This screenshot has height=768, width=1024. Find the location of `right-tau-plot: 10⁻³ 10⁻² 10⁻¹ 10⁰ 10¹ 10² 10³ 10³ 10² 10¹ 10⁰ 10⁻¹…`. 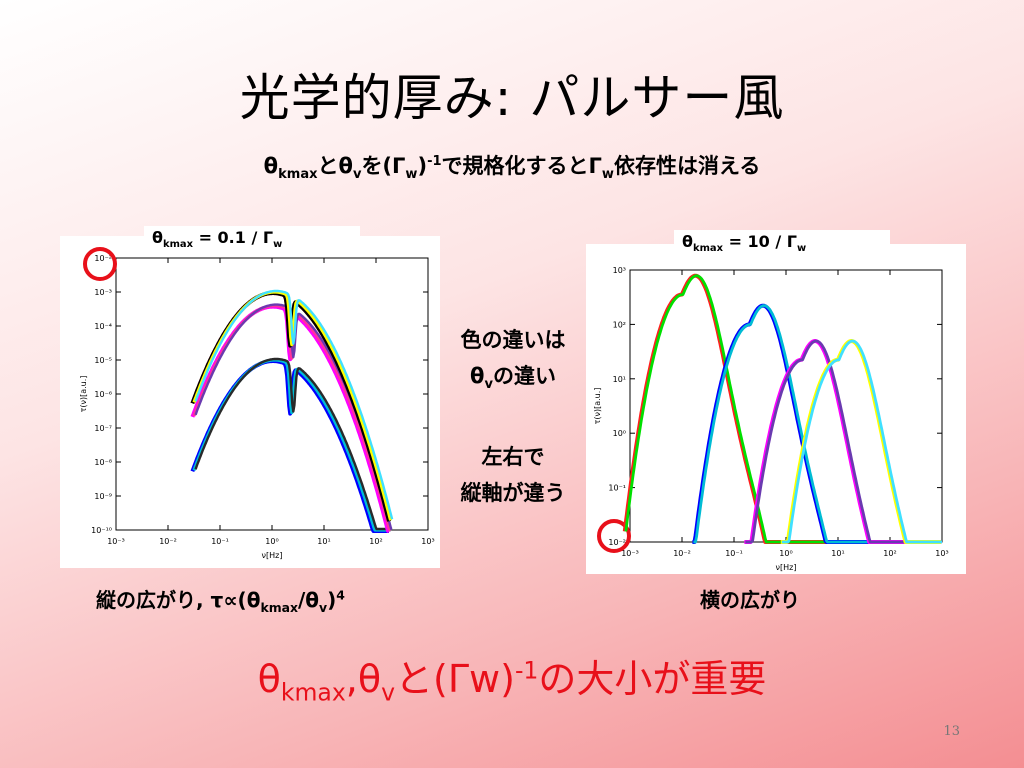

right-tau-plot: 10⁻³ 10⁻² 10⁻¹ 10⁰ 10¹ 10² 10³ 10³ 10² 10¹ 10⁰ 10⁻¹… is located at coordinates (771, 419).